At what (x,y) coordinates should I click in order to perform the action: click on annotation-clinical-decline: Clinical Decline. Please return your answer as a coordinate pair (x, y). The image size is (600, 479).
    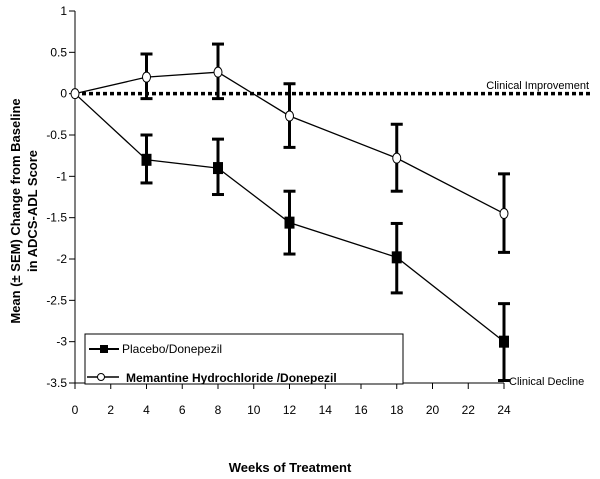
    Looking at the image, I should click on (546, 382).